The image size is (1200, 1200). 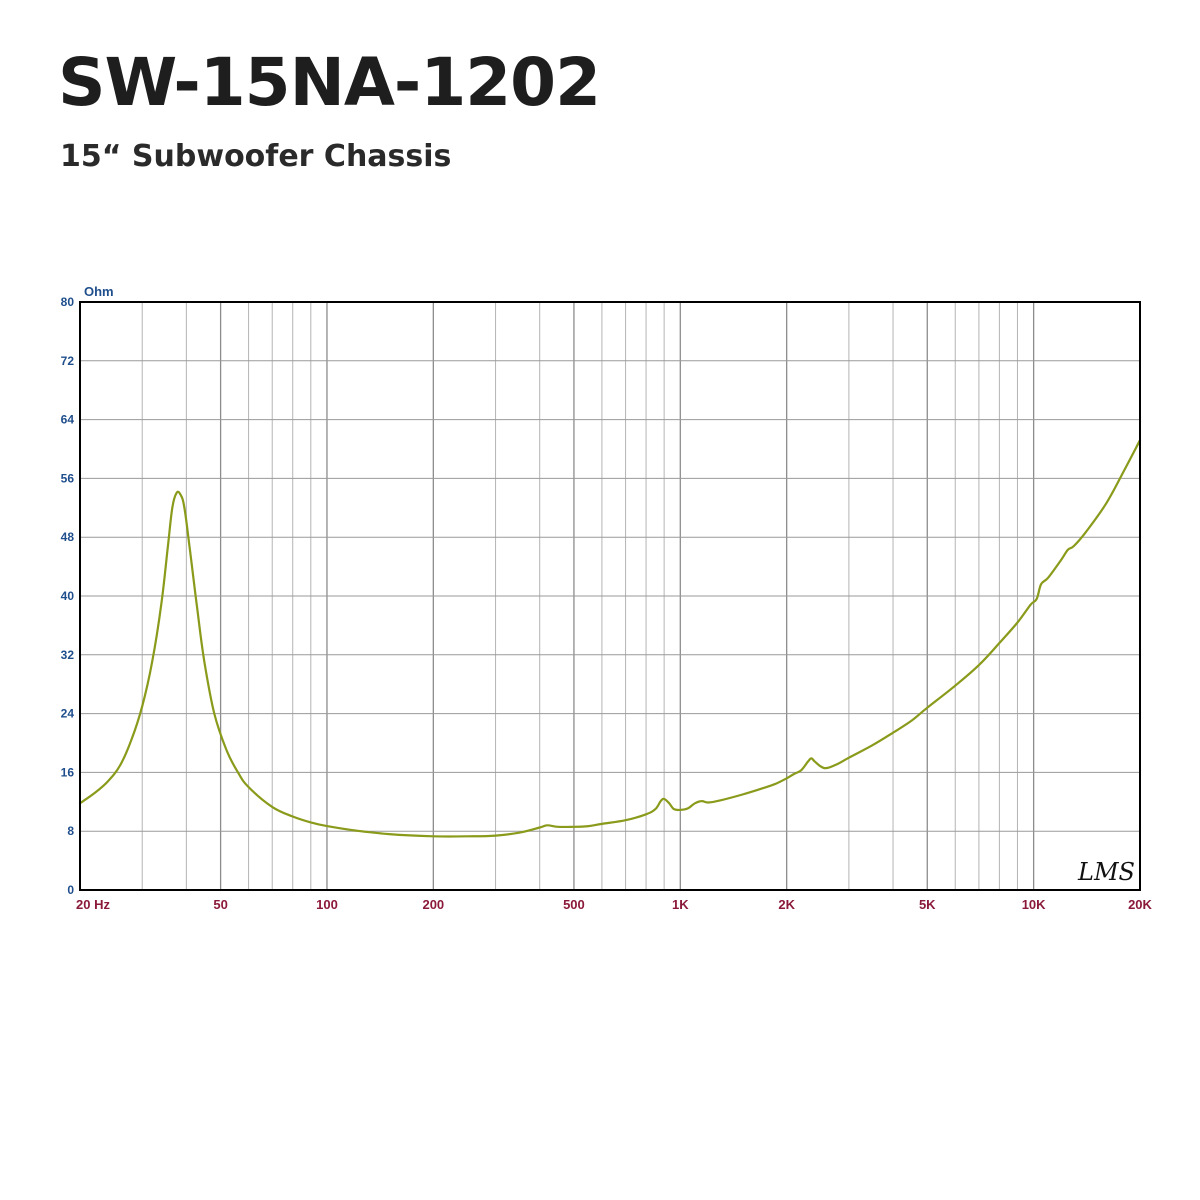 What do you see at coordinates (68, 478) in the screenshot?
I see `y-tick-label: 56` at bounding box center [68, 478].